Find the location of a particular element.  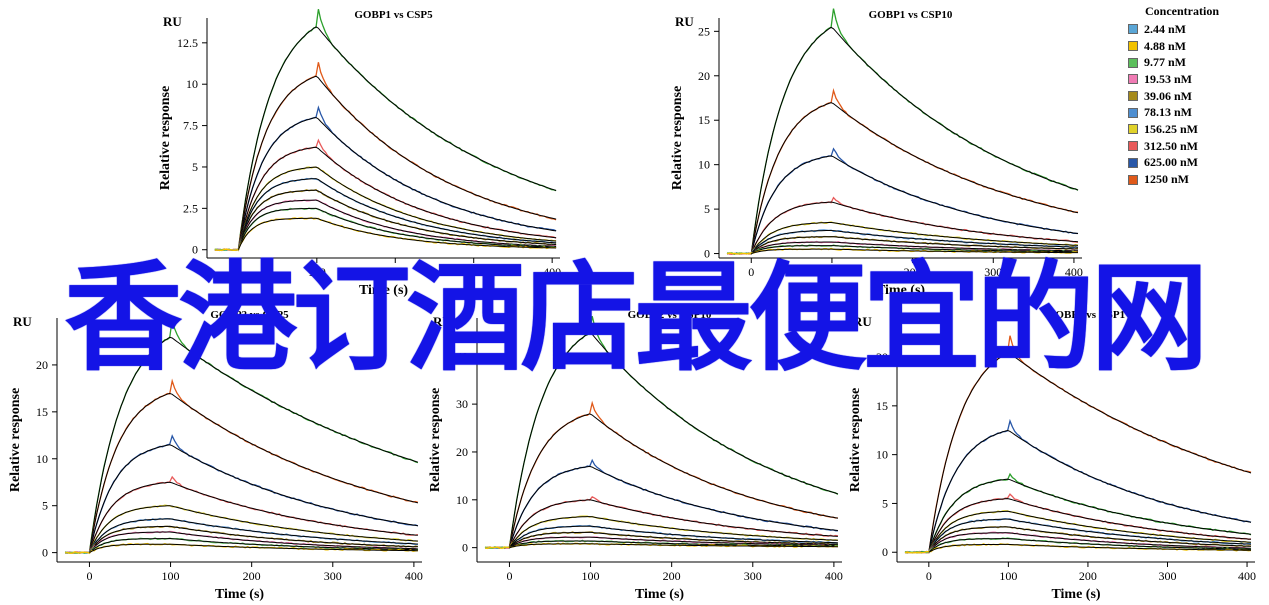

chart-title: GOBP2 vs CSP10 is located at coordinates (670, 315).